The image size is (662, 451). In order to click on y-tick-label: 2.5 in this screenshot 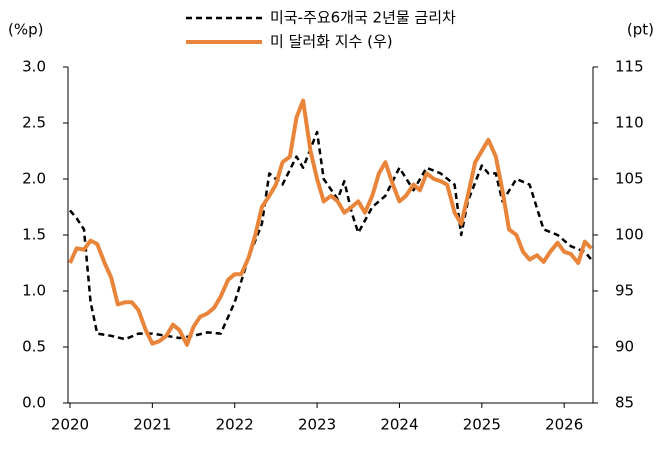, I will do `click(34, 123)`.